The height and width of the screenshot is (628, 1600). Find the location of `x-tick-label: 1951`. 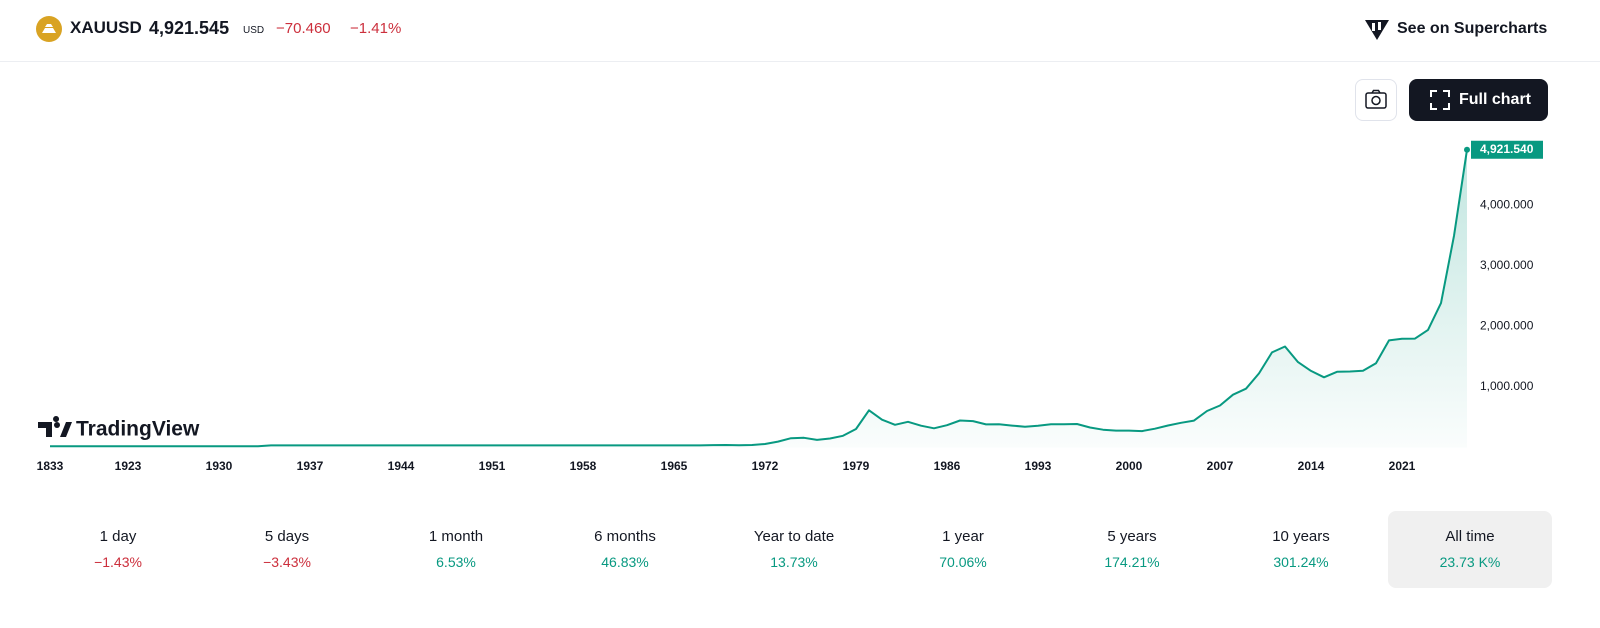

x-tick-label: 1951 is located at coordinates (492, 466).